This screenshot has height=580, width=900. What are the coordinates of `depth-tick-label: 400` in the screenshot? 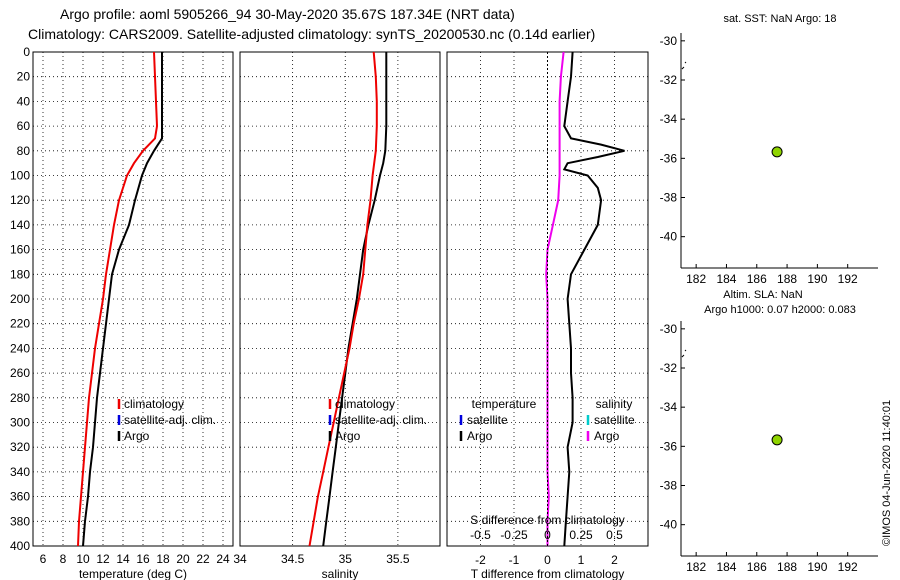 It's located at (20, 546).